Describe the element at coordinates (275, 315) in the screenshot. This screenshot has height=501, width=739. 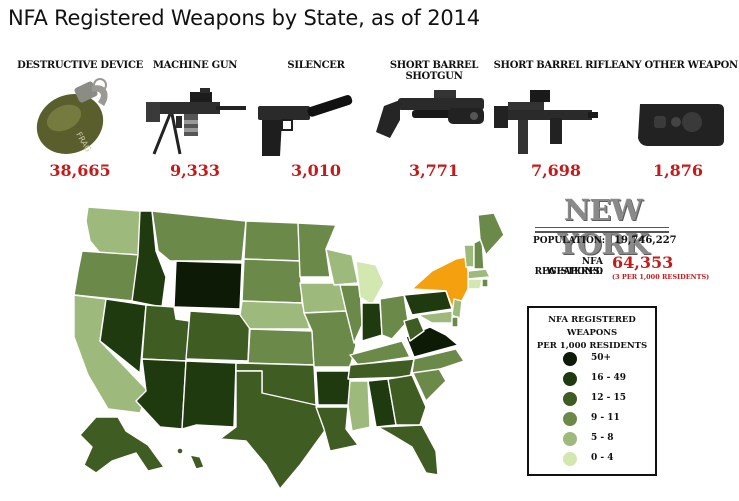
I see `state-nebraska` at that location.